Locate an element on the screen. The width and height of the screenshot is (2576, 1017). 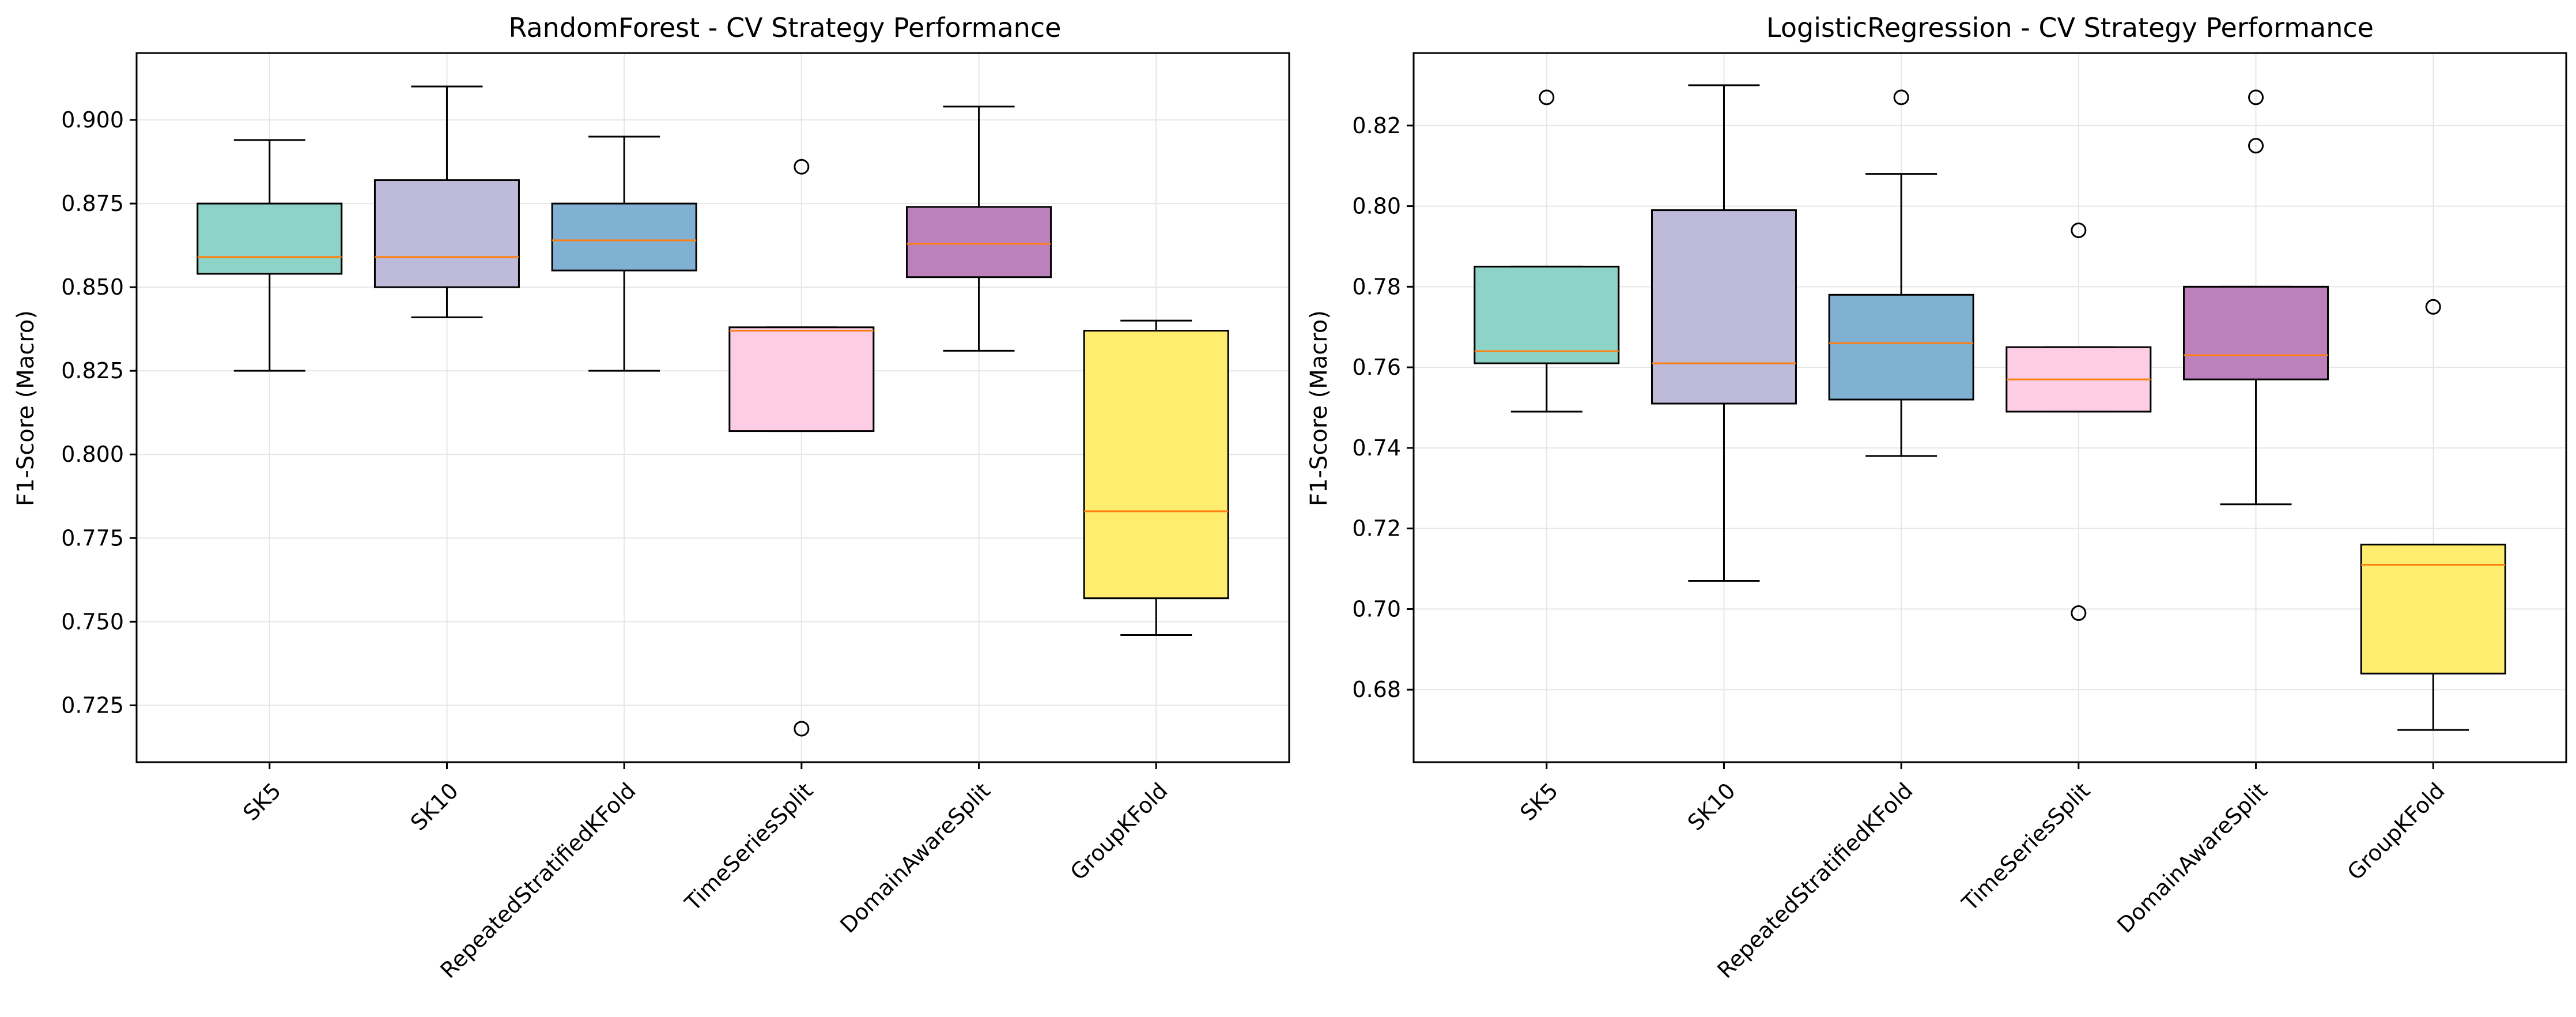
y-tick-label: 0.800 is located at coordinates (92, 454).